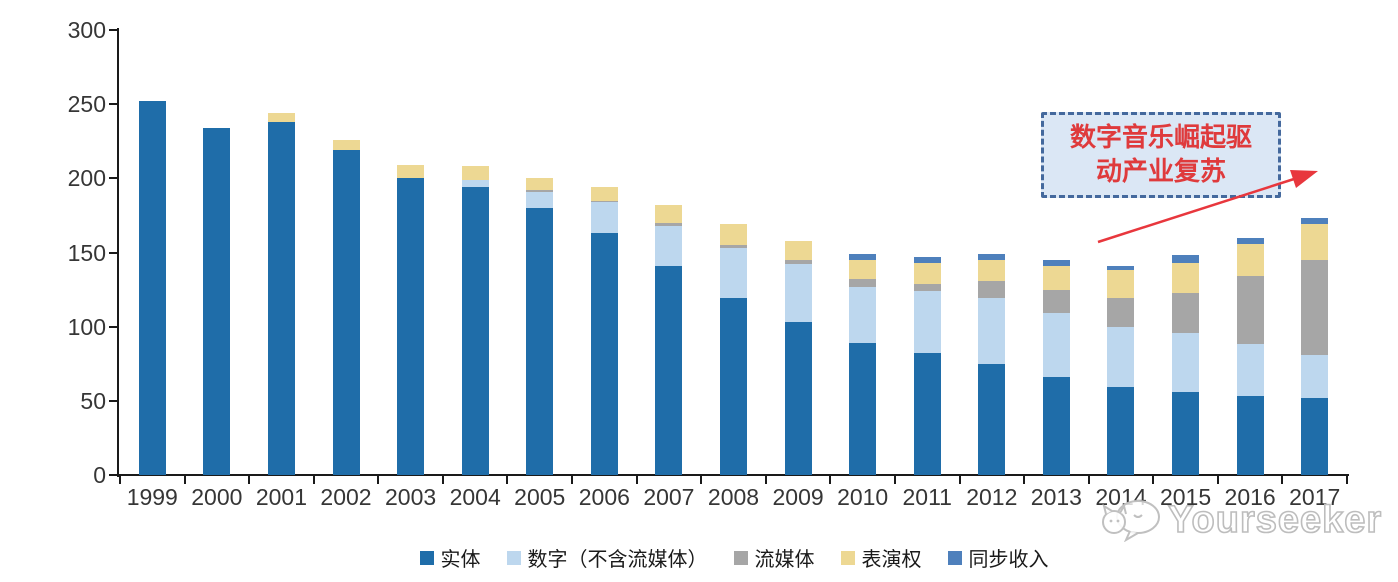 The image size is (1398, 582). What do you see at coordinates (99, 475) in the screenshot?
I see `y-tick-label: 0` at bounding box center [99, 475].